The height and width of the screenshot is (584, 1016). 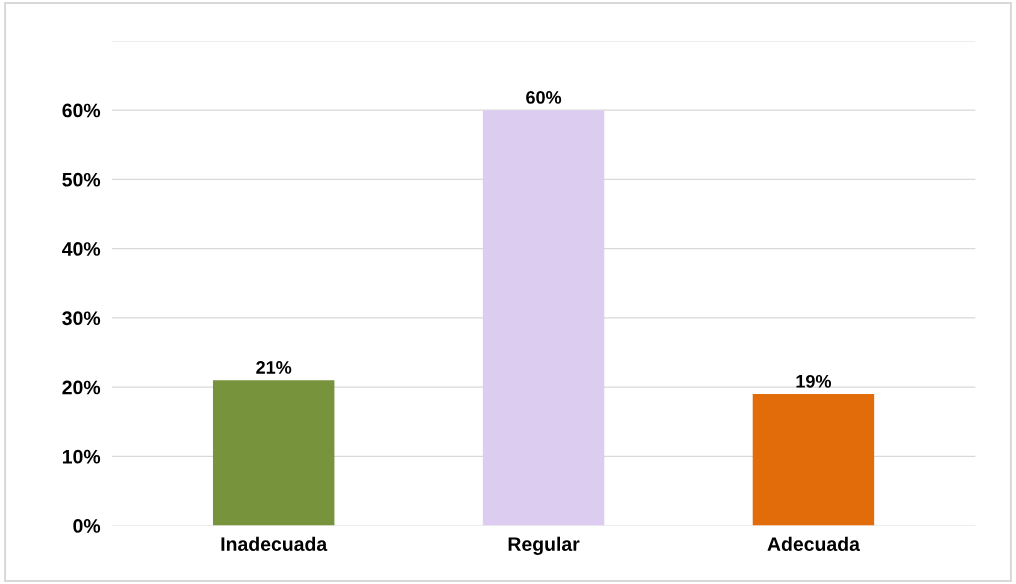 What do you see at coordinates (544, 545) in the screenshot?
I see `x-tick-label: Regular` at bounding box center [544, 545].